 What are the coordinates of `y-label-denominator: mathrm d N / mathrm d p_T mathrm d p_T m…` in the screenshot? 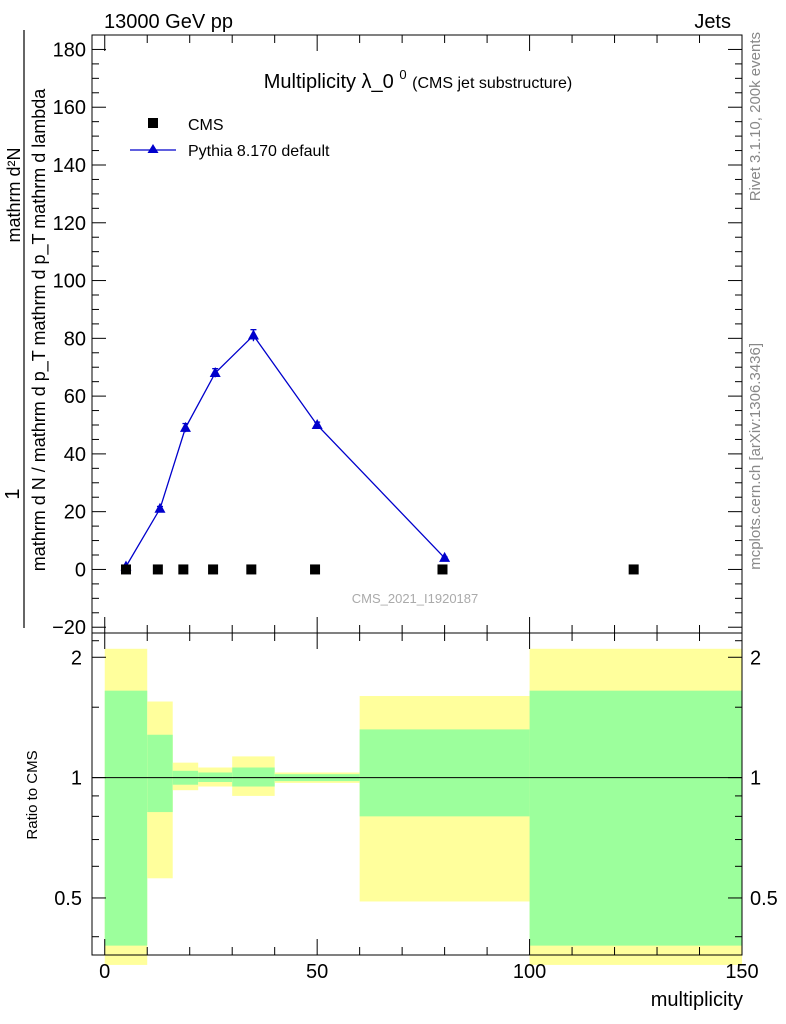 It's located at (39, 329).